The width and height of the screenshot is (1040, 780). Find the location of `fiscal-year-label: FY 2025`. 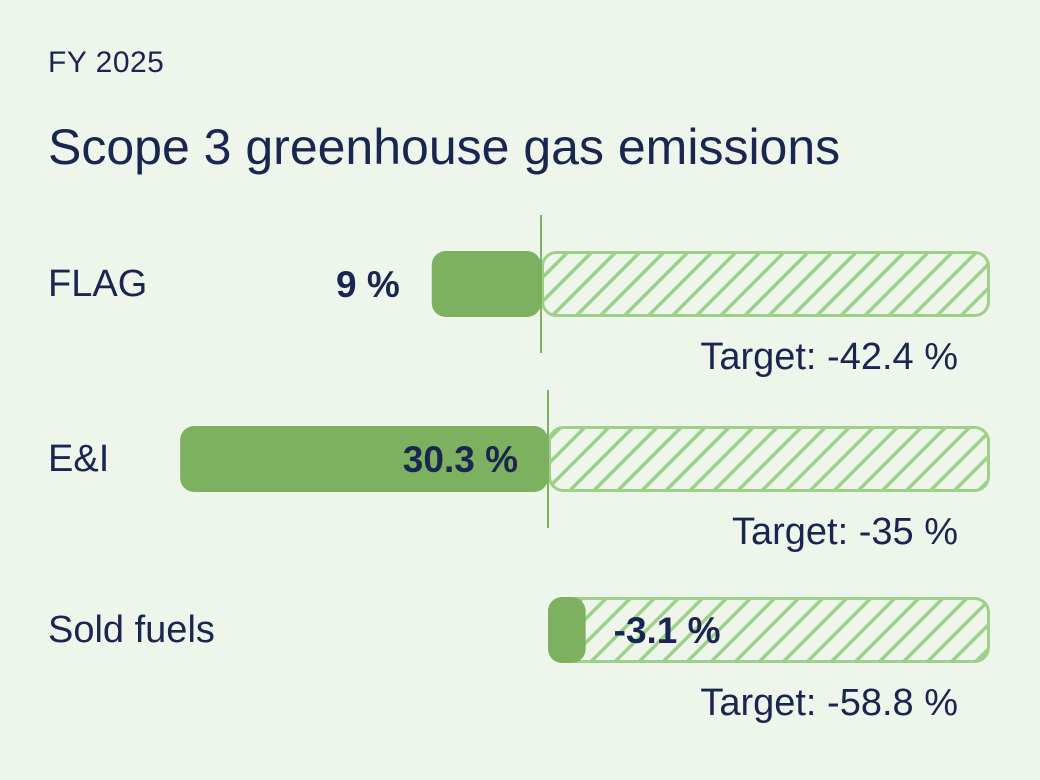

fiscal-year-label: FY 2025 is located at coordinates (106, 62).